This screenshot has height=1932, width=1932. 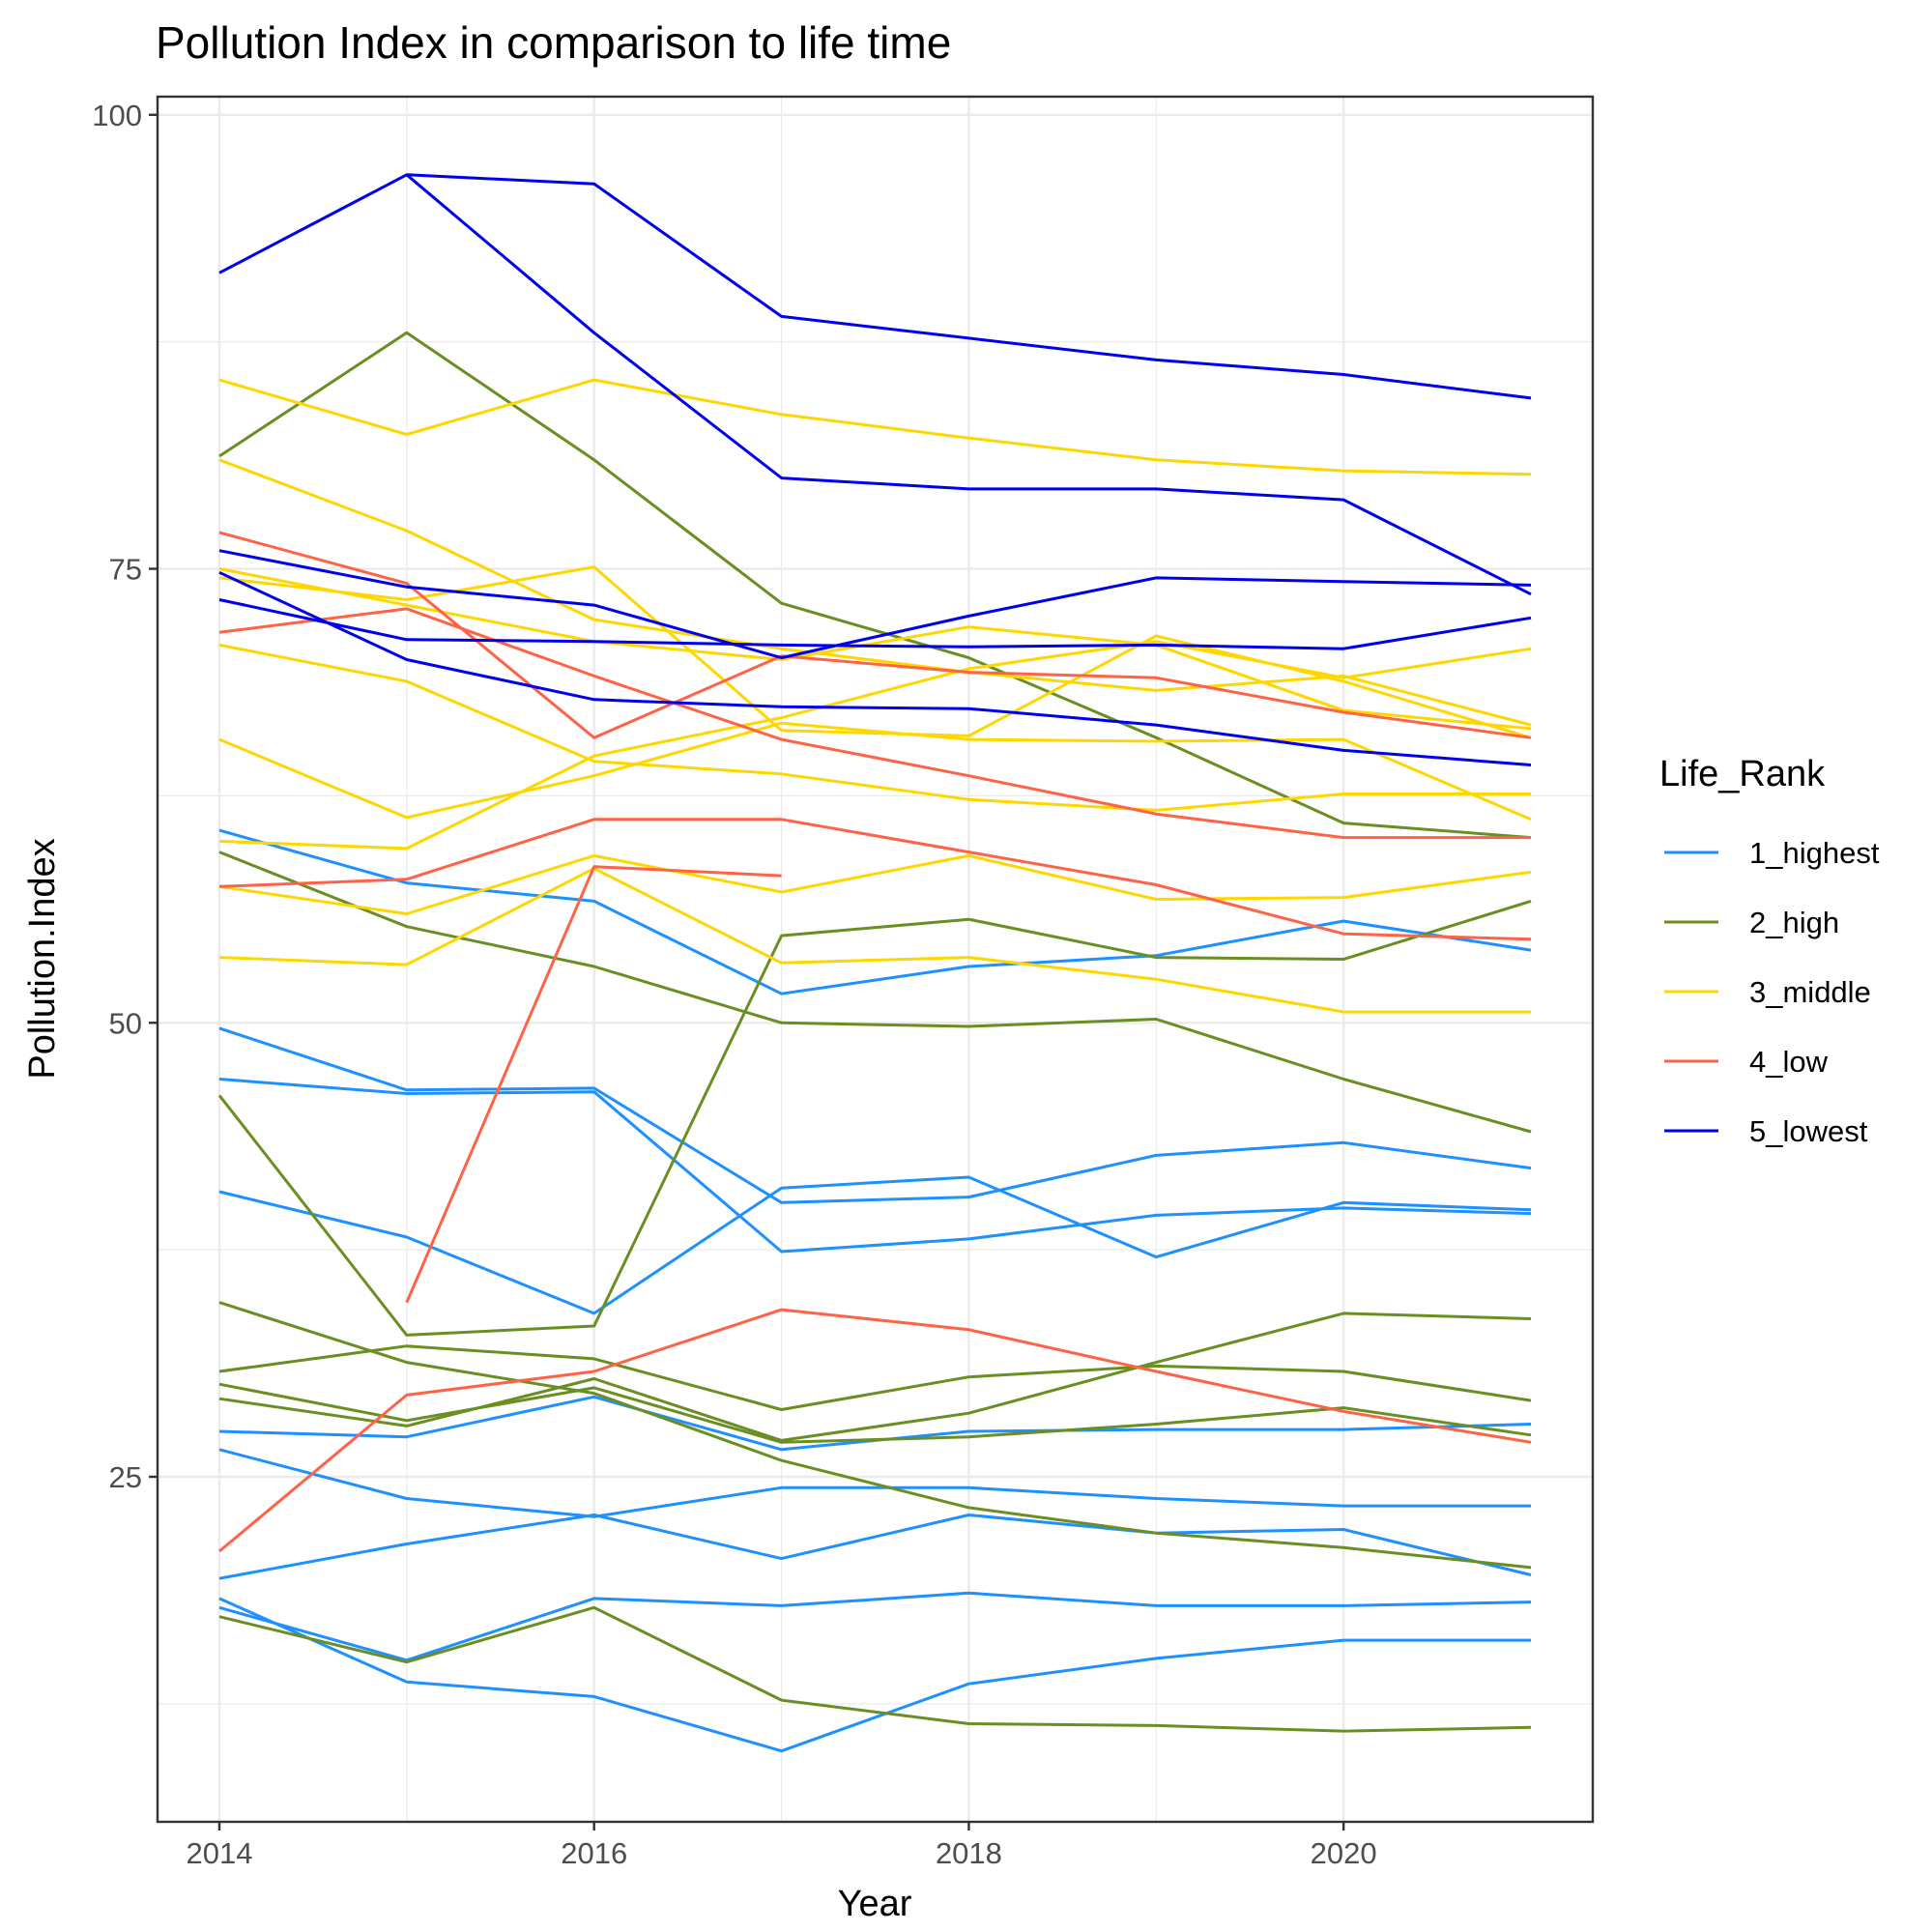 I want to click on y-tick-label: 50, so click(x=125, y=1023).